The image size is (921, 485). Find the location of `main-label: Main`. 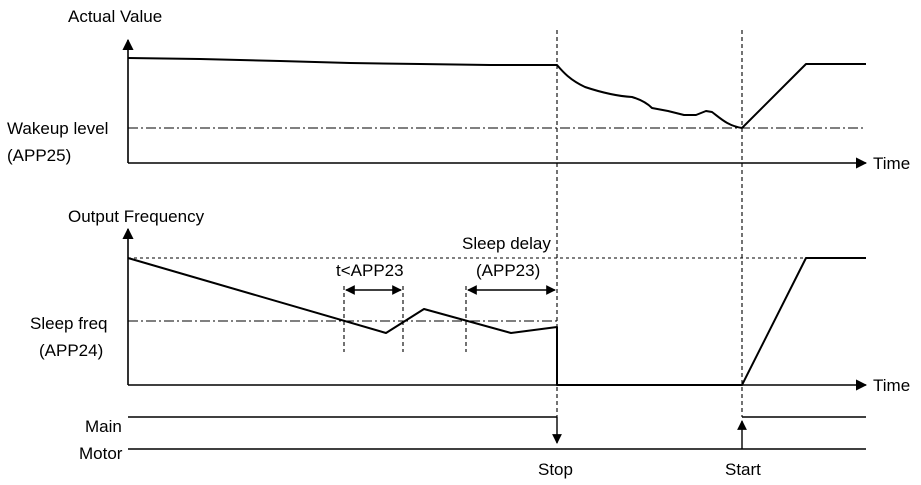

main-label: Main is located at coordinates (103, 426).